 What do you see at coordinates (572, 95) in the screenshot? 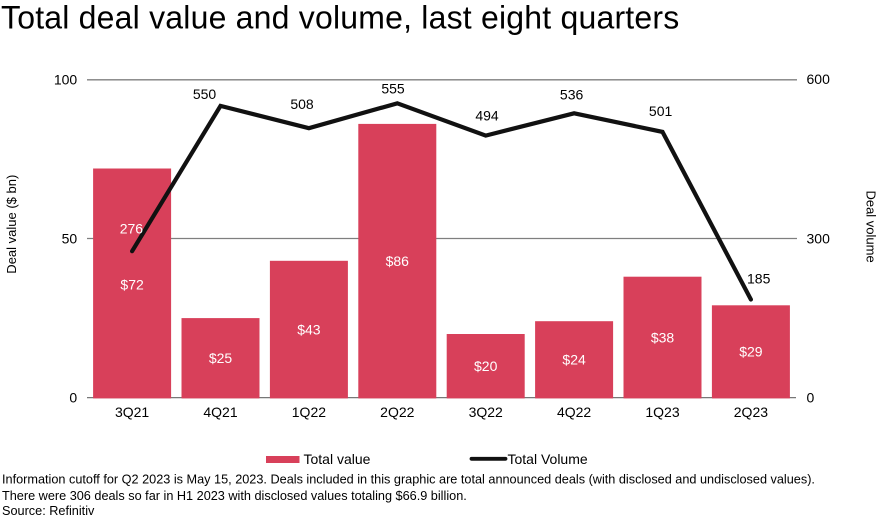
I see `svg-text: 536` at bounding box center [572, 95].